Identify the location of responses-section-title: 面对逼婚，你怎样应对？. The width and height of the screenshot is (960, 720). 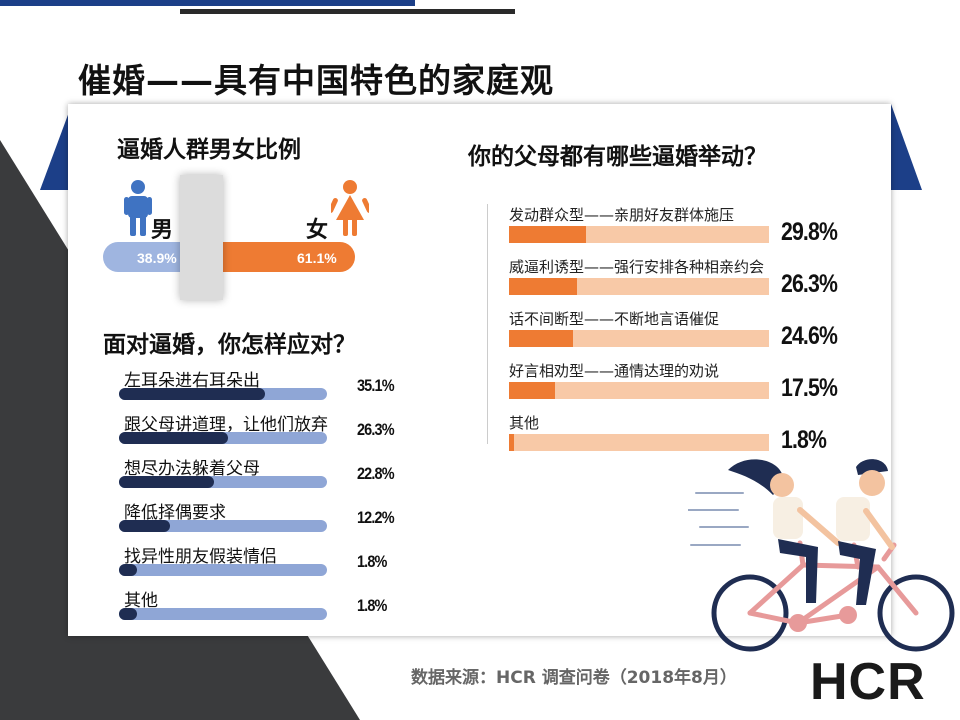
(229, 345).